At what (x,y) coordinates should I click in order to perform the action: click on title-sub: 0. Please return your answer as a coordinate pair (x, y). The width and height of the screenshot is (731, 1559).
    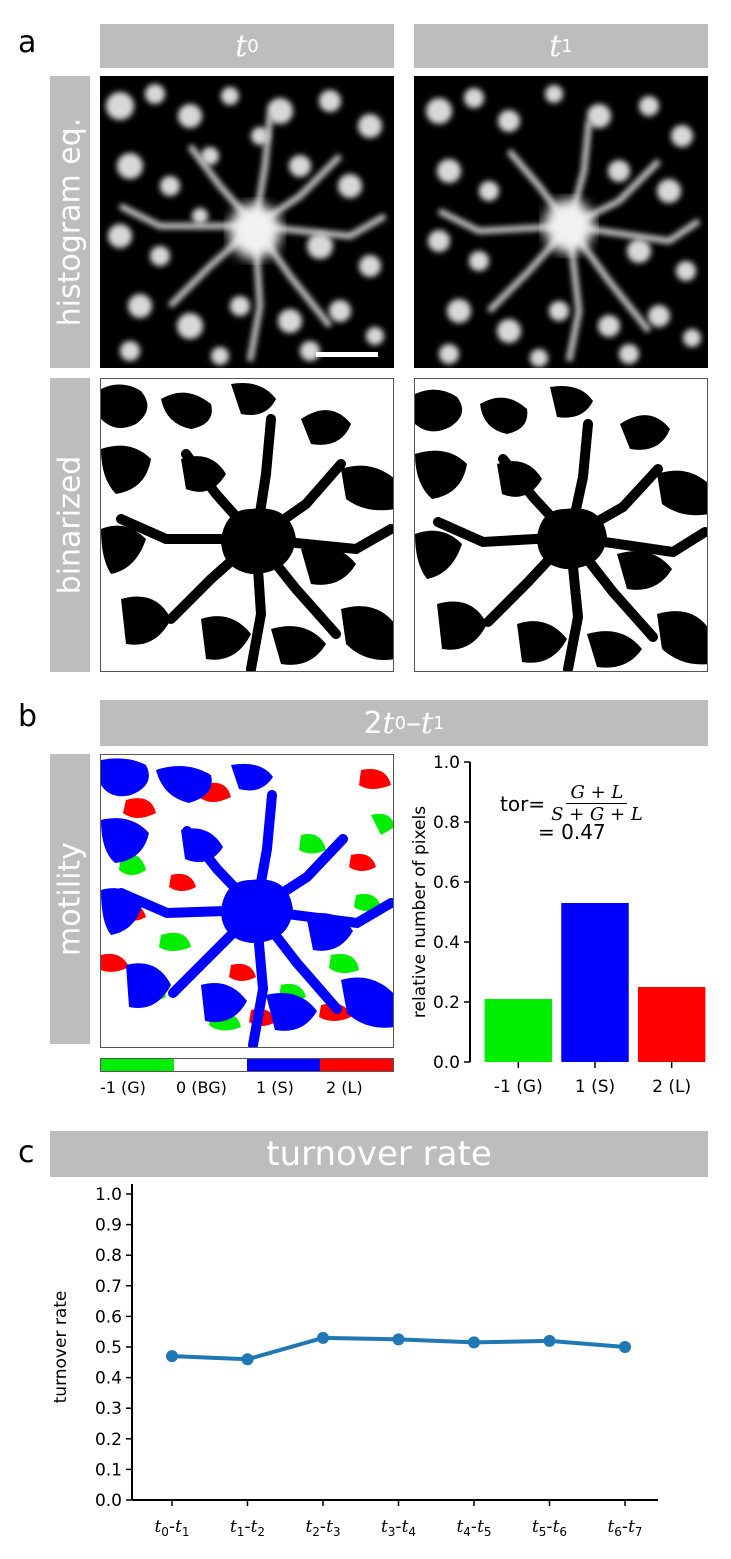
    Looking at the image, I should click on (400, 723).